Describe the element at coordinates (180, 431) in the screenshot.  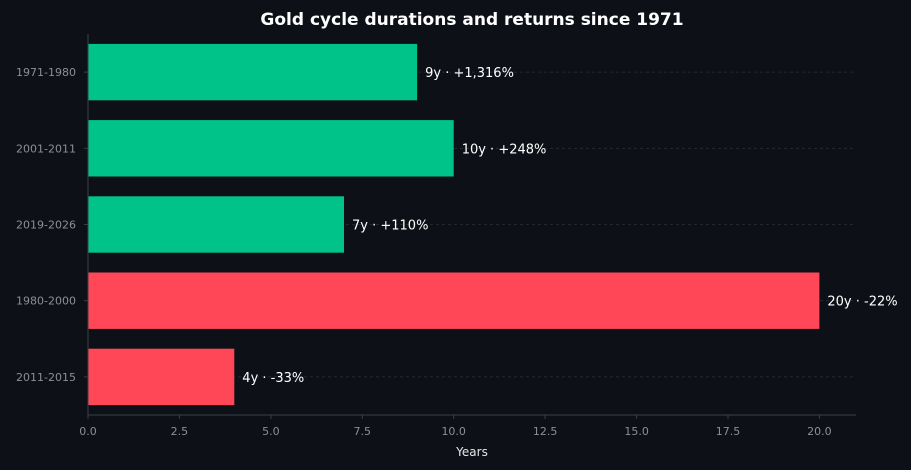
I see `x-tick-label: 2.5` at that location.